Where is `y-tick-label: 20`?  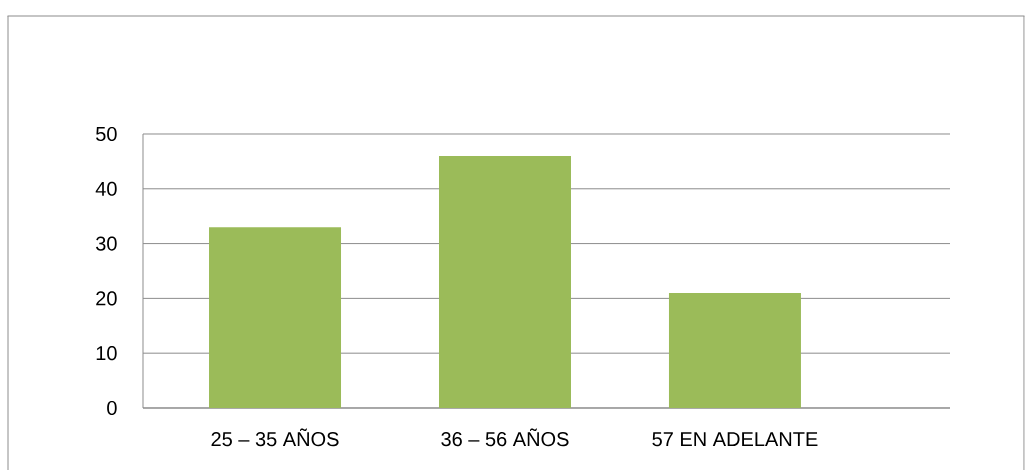 y-tick-label: 20 is located at coordinates (106, 298).